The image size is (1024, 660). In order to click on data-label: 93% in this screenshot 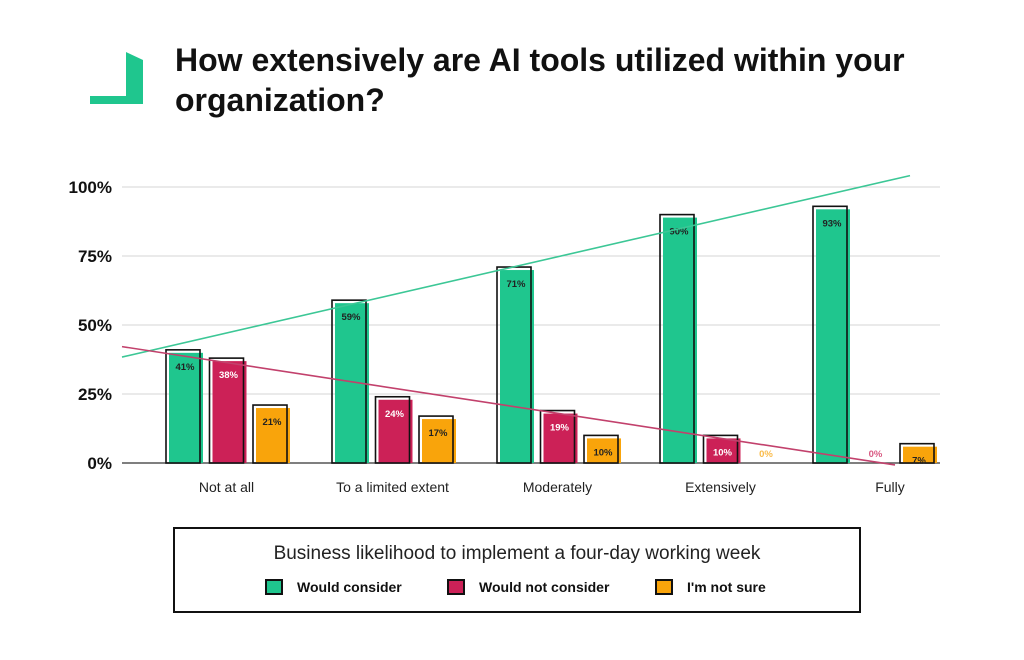, I will do `click(832, 223)`.